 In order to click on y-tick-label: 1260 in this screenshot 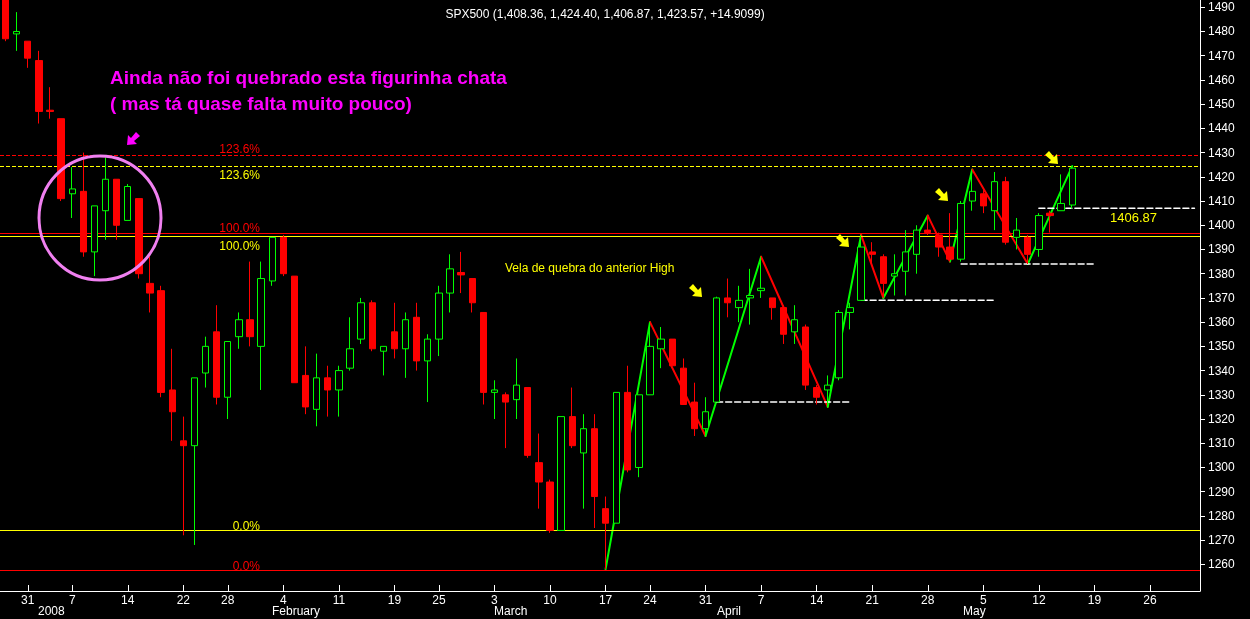, I will do `click(1222, 564)`.